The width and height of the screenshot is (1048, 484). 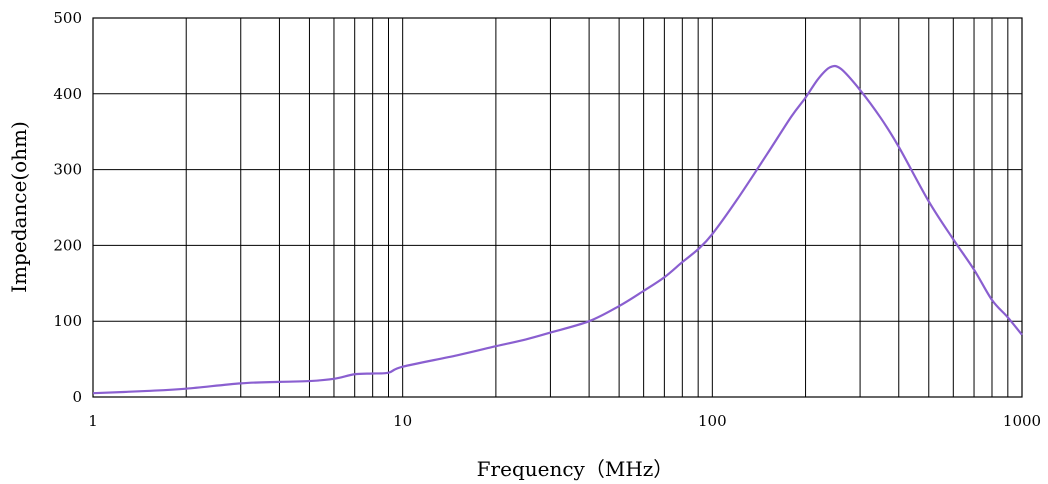 I want to click on x-tick-label-0: 1, so click(x=93, y=421).